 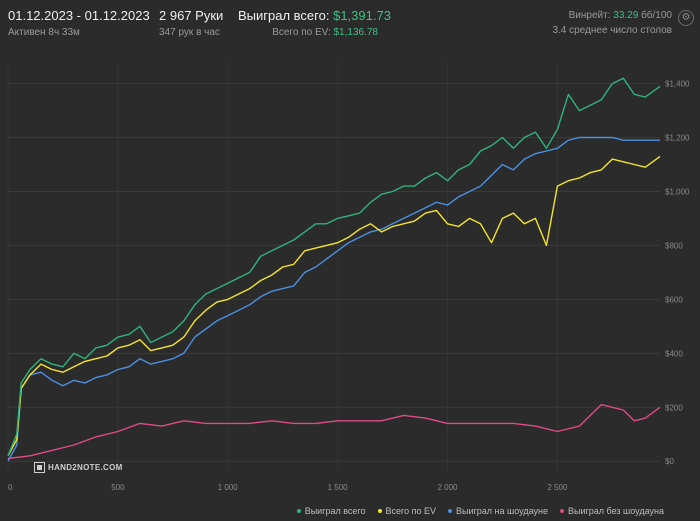 I want to click on hands-per-hour: 347 рук в час, so click(x=189, y=32).